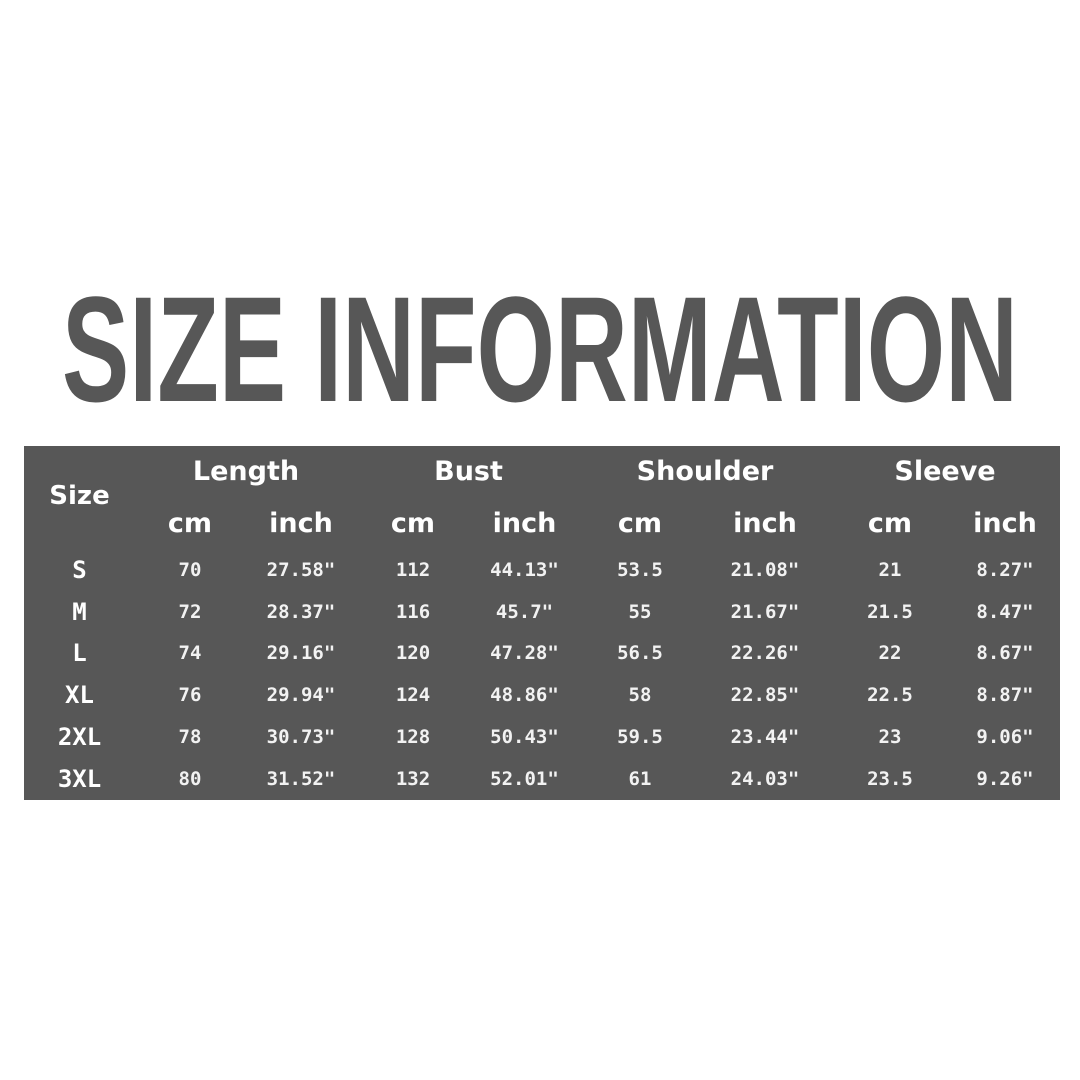  I want to click on group-header-length: Length, so click(246, 471).